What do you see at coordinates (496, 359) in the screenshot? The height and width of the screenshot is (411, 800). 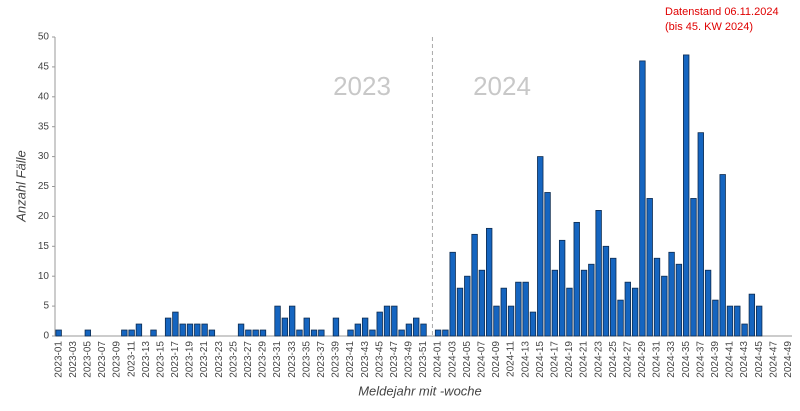 I see `x-tick-label: 2024-09` at bounding box center [496, 359].